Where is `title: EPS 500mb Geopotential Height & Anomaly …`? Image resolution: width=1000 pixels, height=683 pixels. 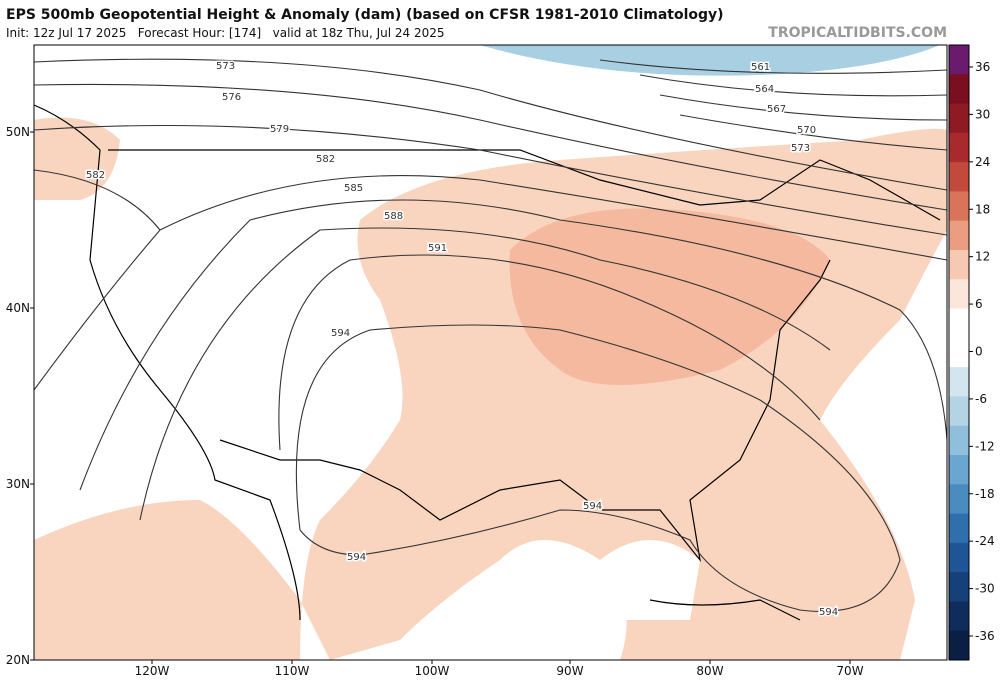
title: EPS 500mb Geopotential Height & Anomaly … is located at coordinates (365, 15).